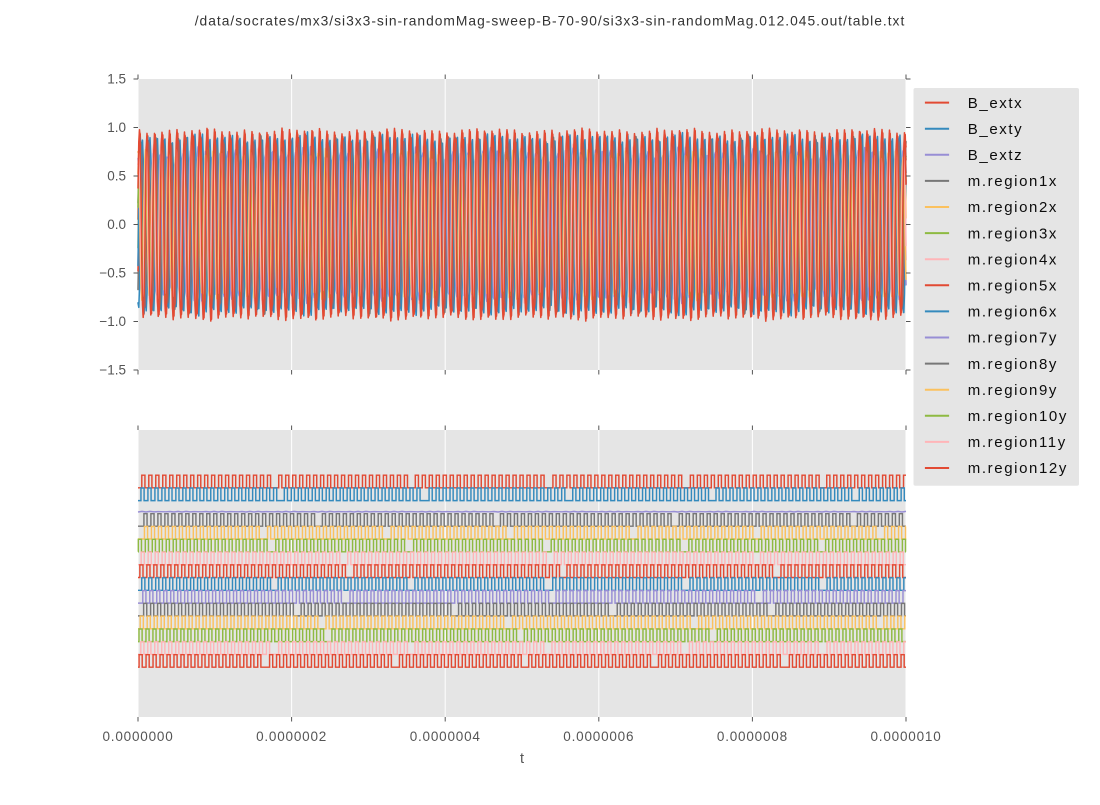  What do you see at coordinates (995, 129) in the screenshot?
I see `svg-text: B_exty` at bounding box center [995, 129].